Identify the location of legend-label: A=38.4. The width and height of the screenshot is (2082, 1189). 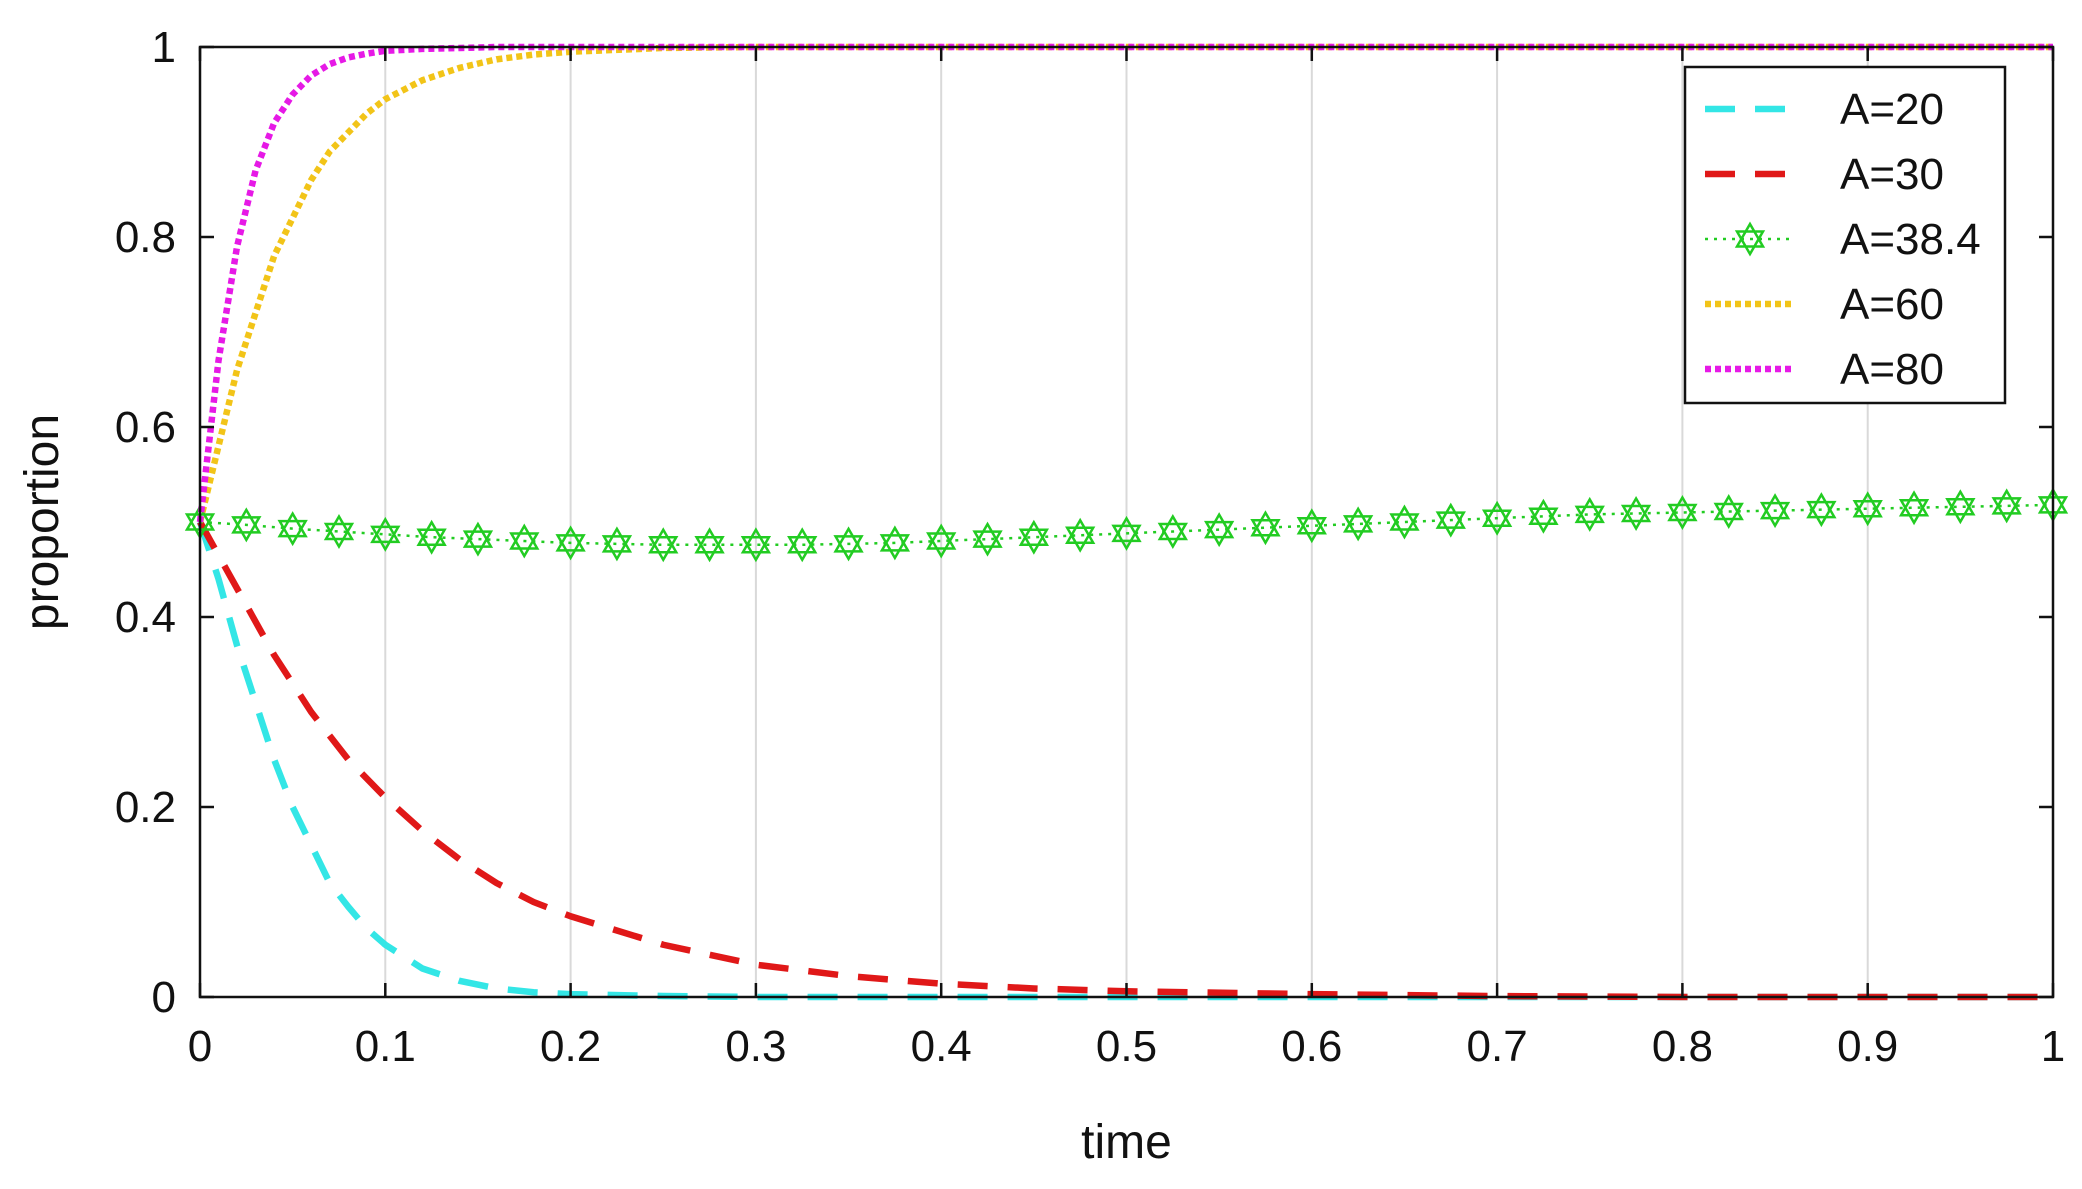
(1910, 239).